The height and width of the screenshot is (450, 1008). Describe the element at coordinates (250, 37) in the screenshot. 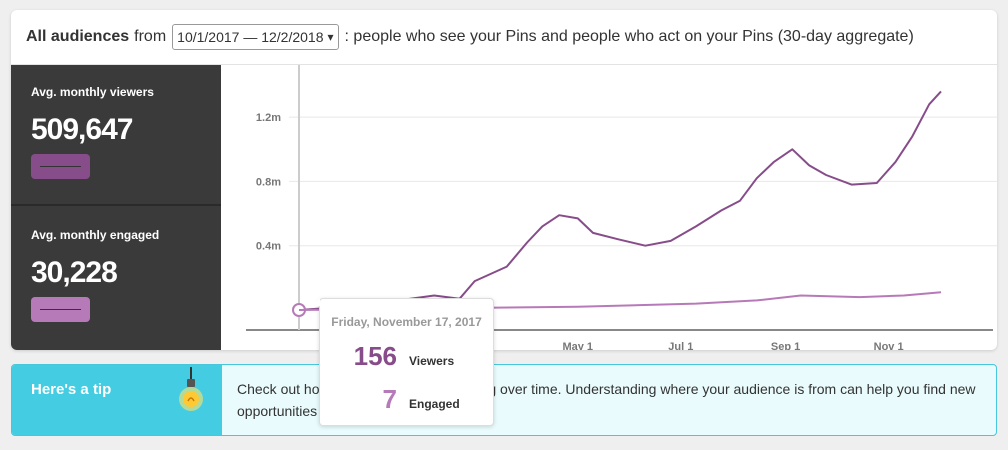

I see `date-range-value: 10/1/2017 — 12/2/2018` at that location.